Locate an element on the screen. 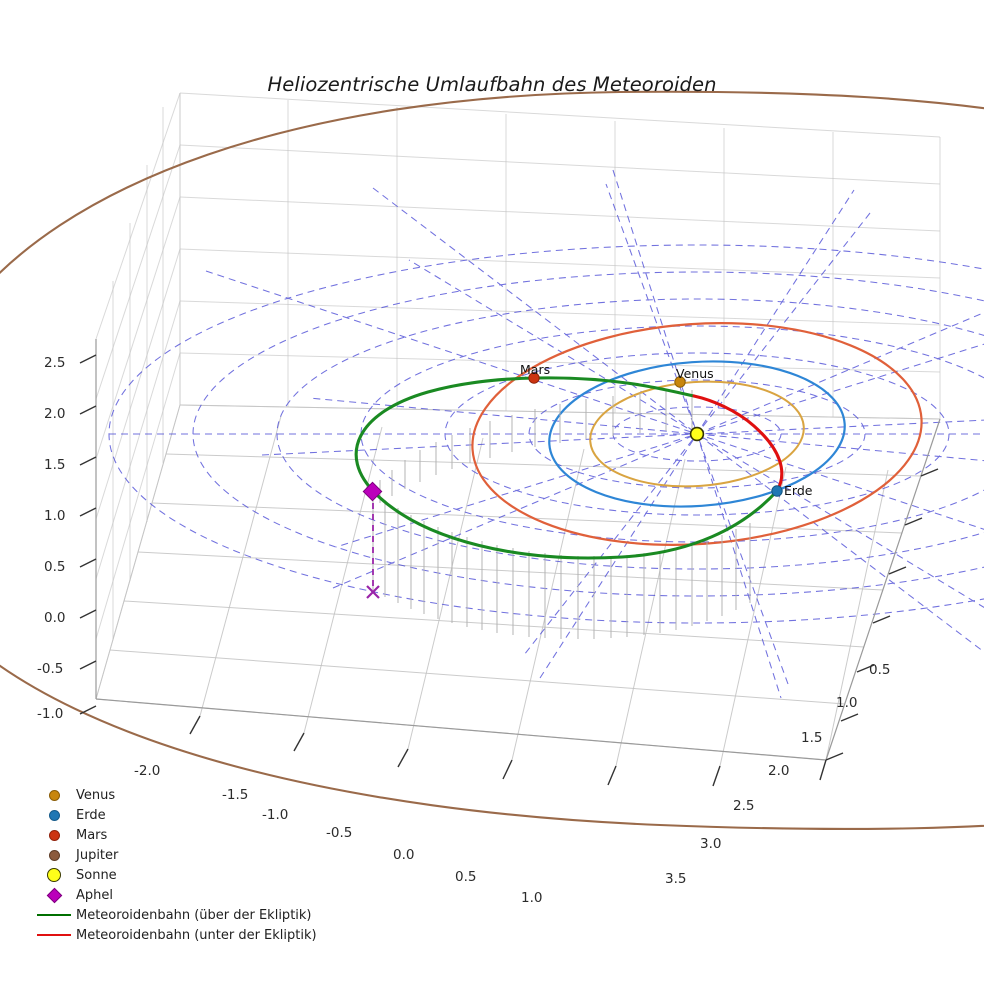 The width and height of the screenshot is (984, 984). earth-orbit is located at coordinates (697, 434).